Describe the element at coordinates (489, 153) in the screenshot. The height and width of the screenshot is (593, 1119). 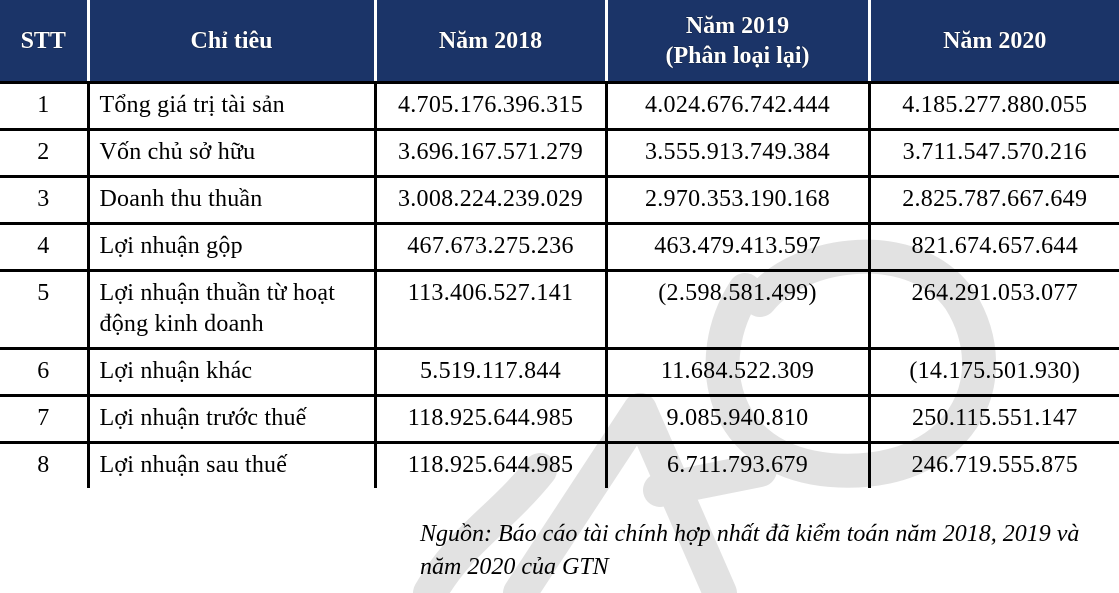
I see `cell-2018: 3.696.167.571.279` at that location.